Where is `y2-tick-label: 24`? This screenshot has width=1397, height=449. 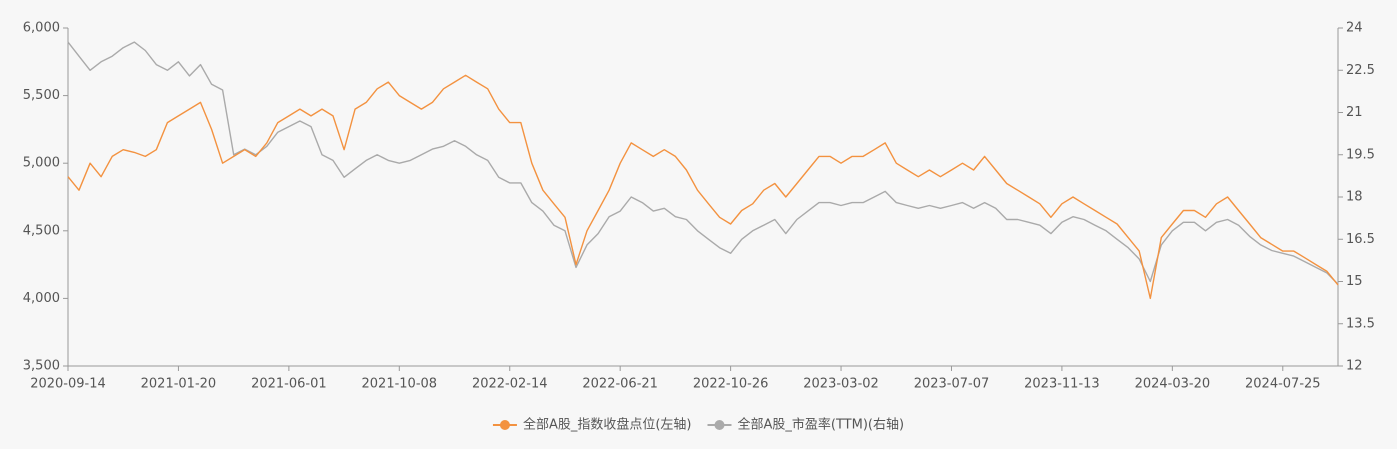
y2-tick-label: 24 is located at coordinates (1354, 28).